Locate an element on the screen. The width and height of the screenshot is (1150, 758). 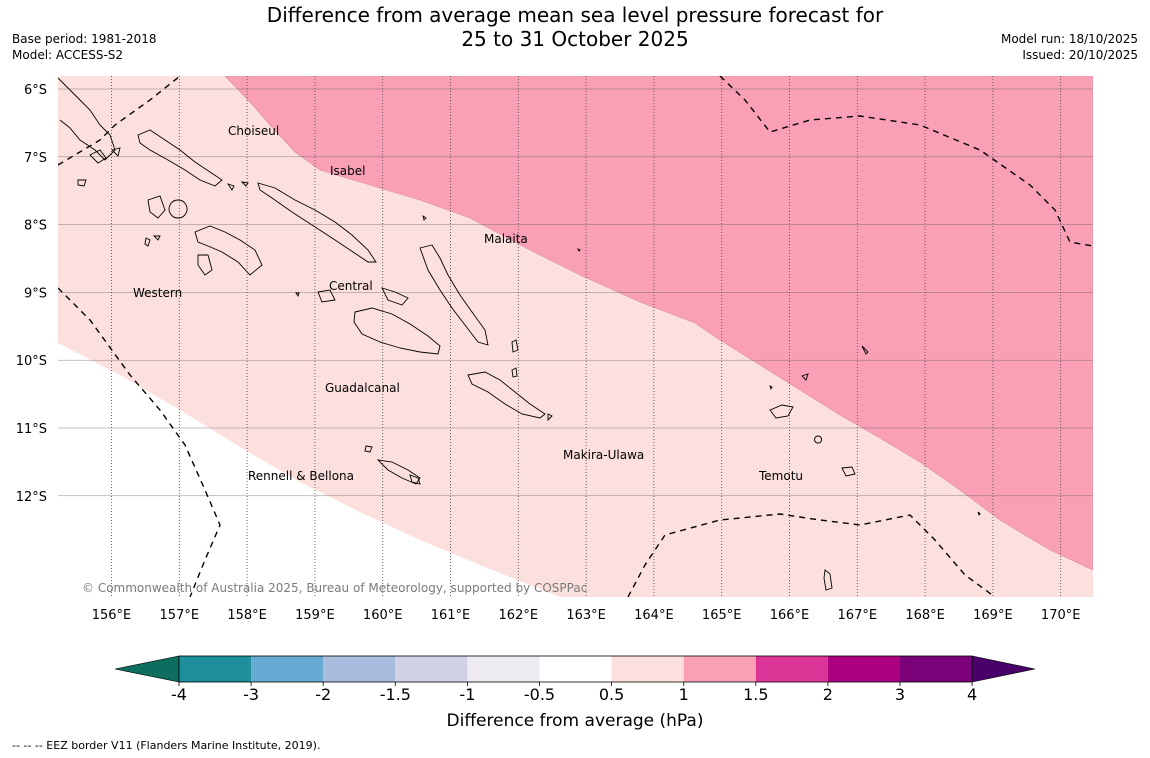
colorbar: -4 -3 -2 -1.5 -1 -0.5 0.5 1 1.5 2 3 4 is located at coordinates (575, 679).